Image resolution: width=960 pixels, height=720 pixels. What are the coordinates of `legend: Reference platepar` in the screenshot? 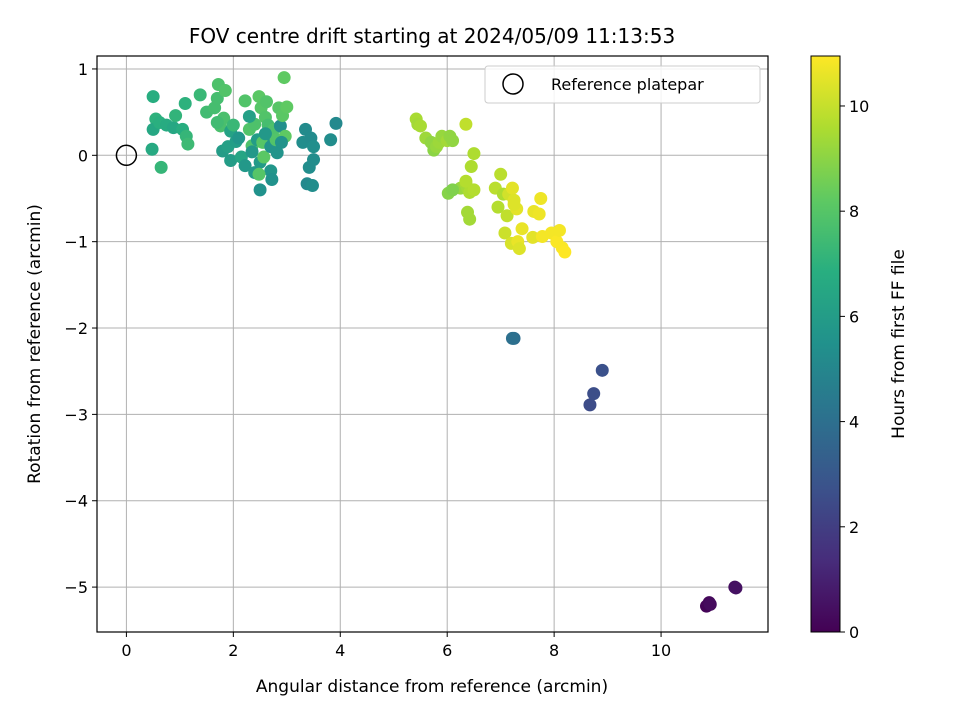 It's located at (622, 84).